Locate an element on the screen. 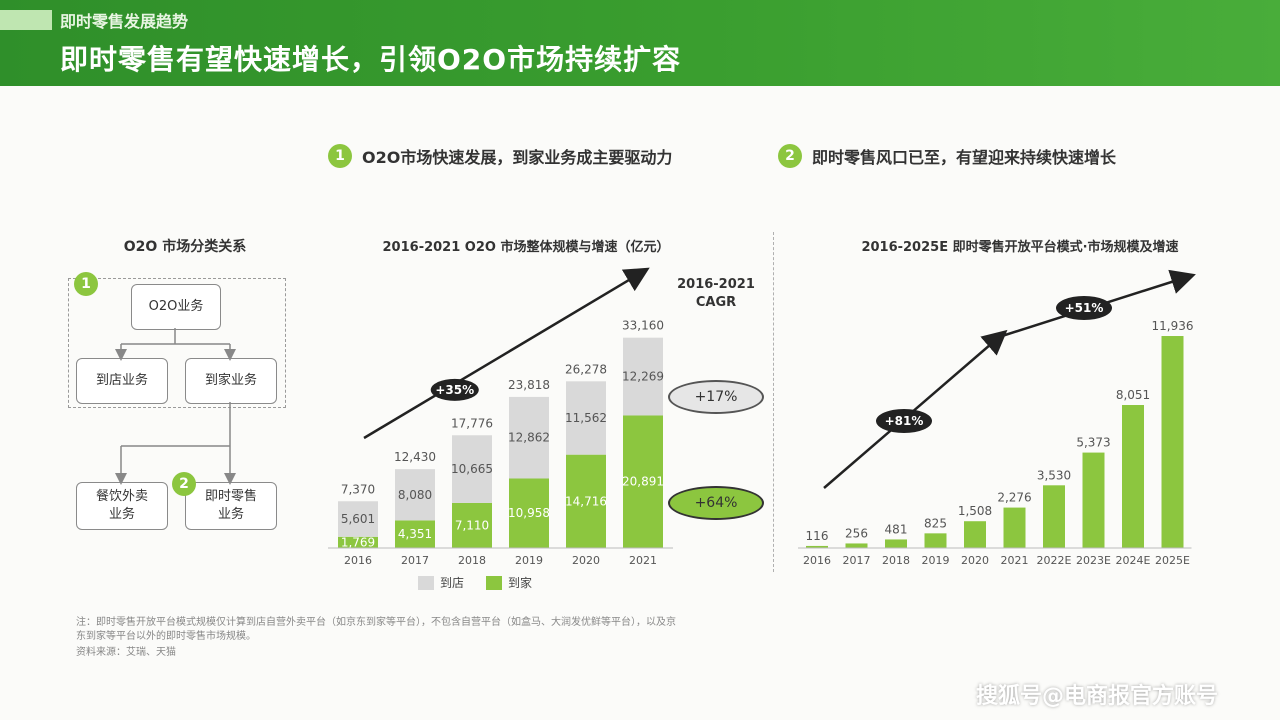 This screenshot has height=720, width=1280. label-total-2020: 26,278 is located at coordinates (586, 369).